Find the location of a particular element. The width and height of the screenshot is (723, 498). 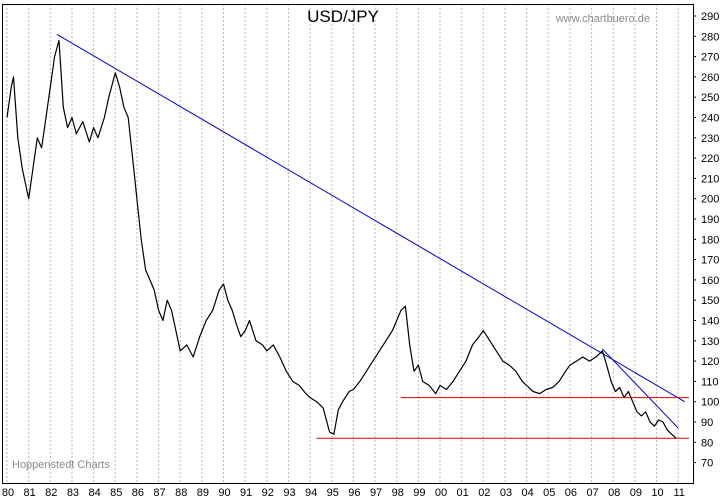

y-tick-label: 110 is located at coordinates (710, 382).